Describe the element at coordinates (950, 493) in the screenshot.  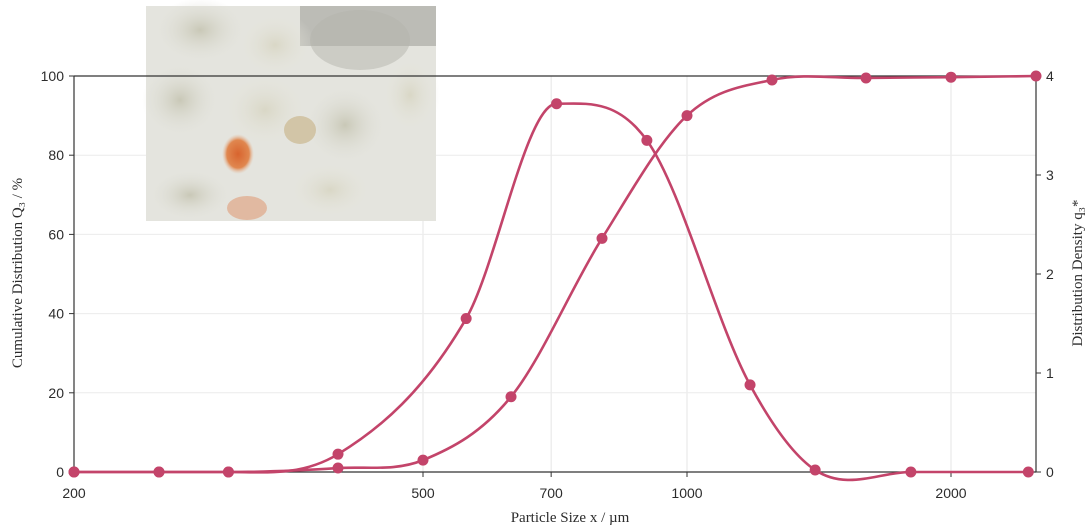
I see `x-tick-label: 2000` at that location.